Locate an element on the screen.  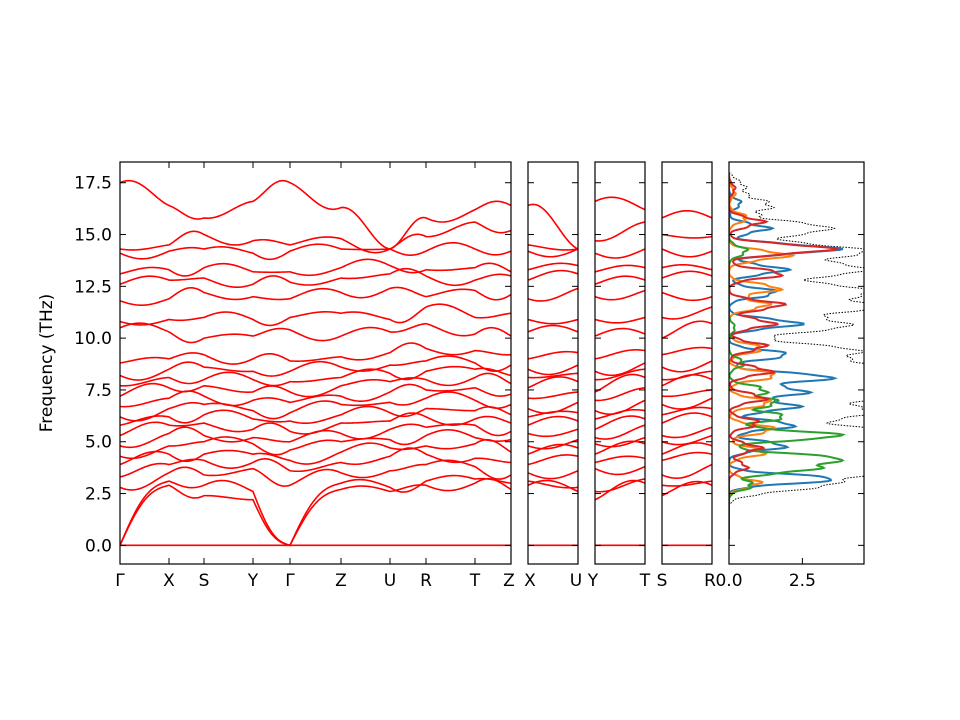
dos-x-tick-label: 2.5 is located at coordinates (802, 581).